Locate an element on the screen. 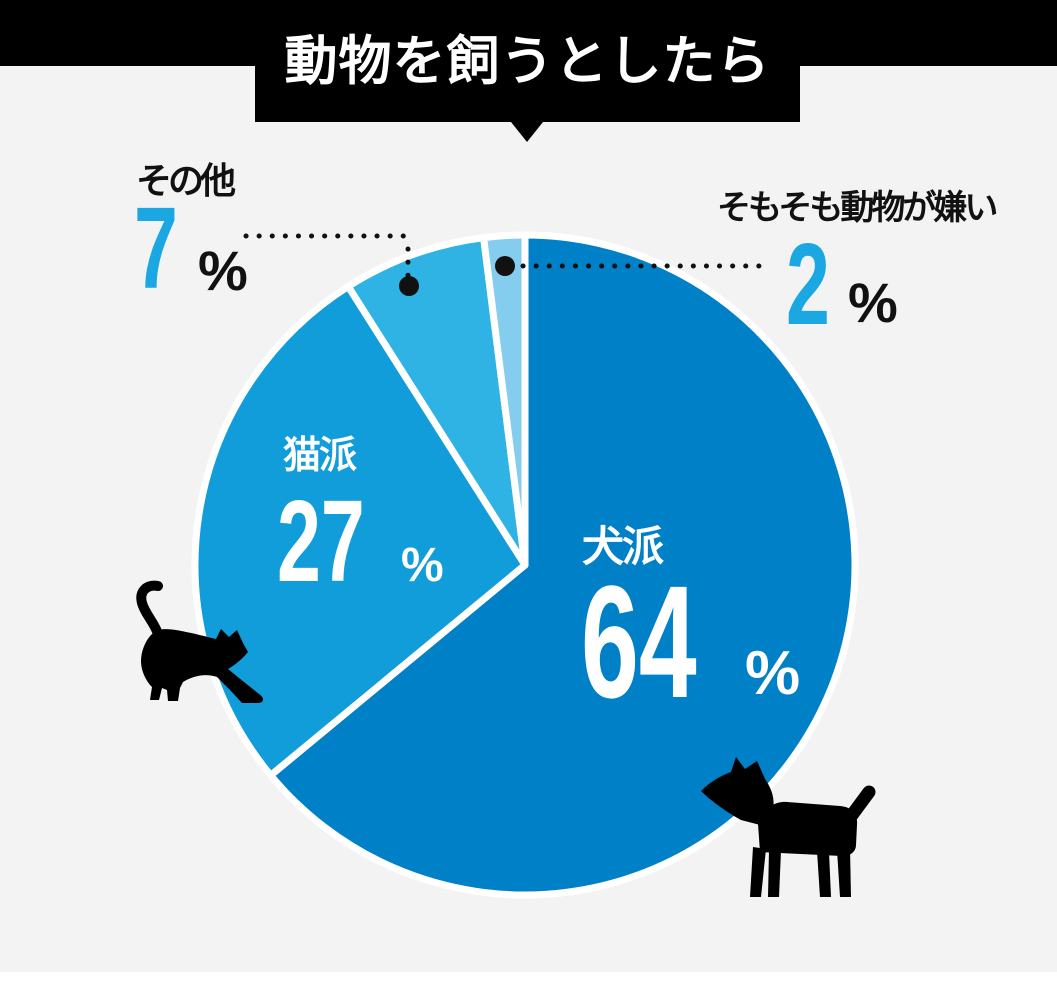 The image size is (1057, 994). footer-strip is located at coordinates (528, 983).